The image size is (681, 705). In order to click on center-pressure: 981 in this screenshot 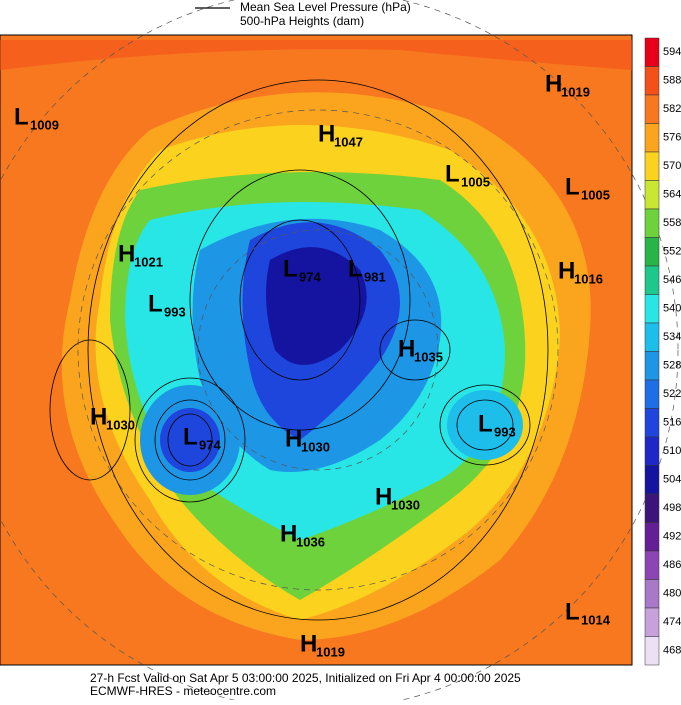, I will do `click(375, 276)`.